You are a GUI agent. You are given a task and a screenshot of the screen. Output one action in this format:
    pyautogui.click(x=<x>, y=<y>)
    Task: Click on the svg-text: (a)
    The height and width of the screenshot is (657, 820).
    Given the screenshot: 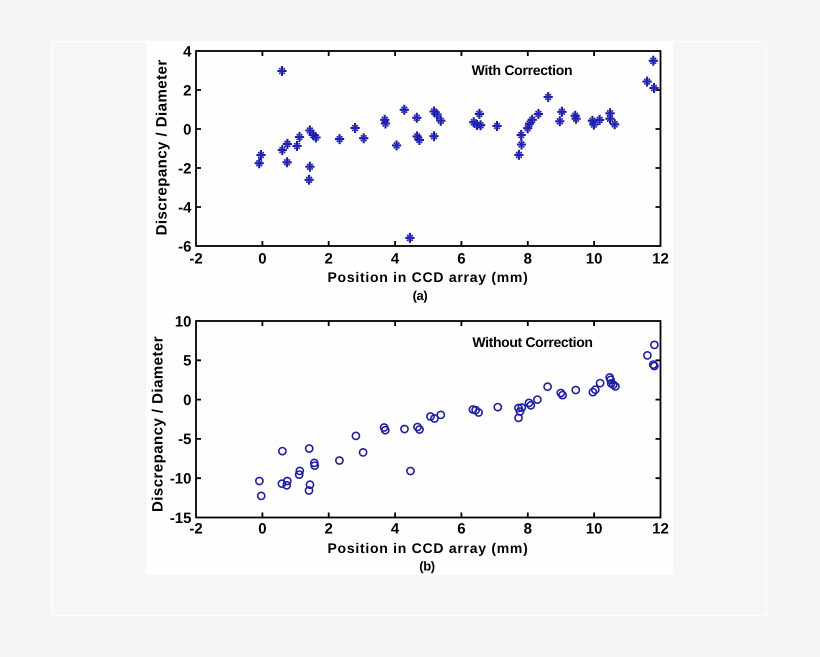 What is the action you would take?
    pyautogui.click(x=420, y=295)
    